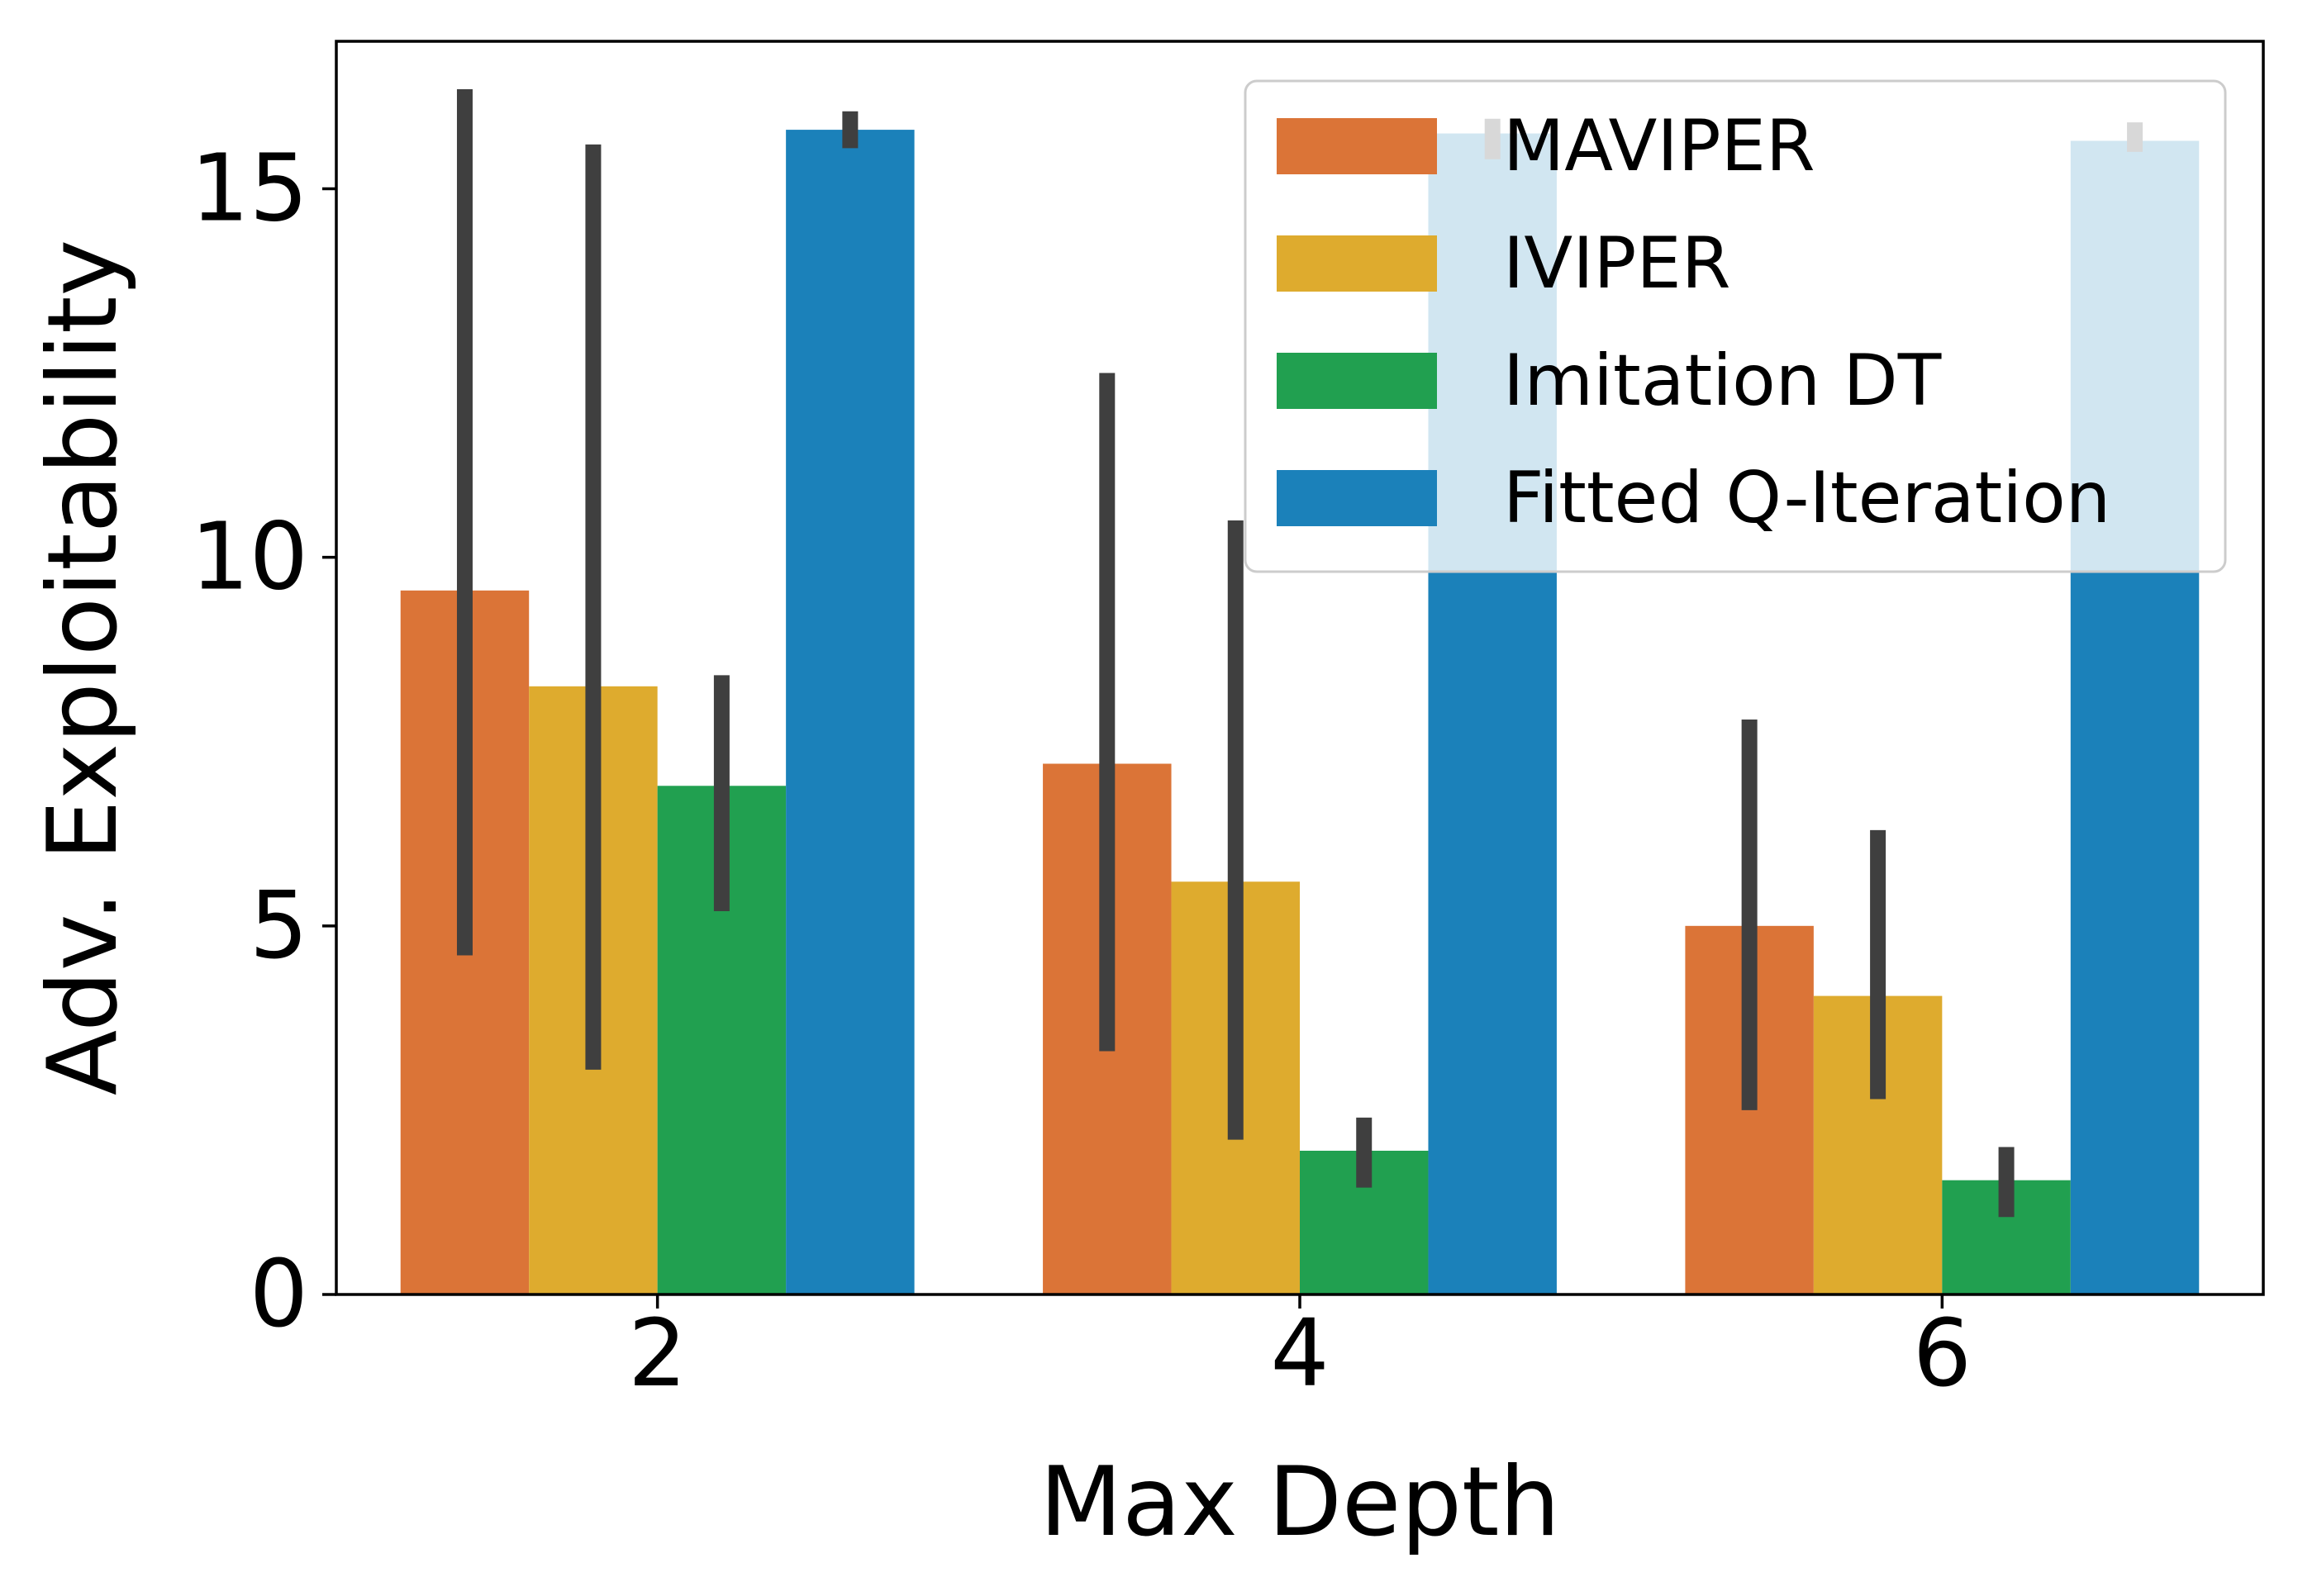 Image resolution: width=2298 pixels, height=1596 pixels. I want to click on x-axis-label: Max Depth, so click(1300, 1502).